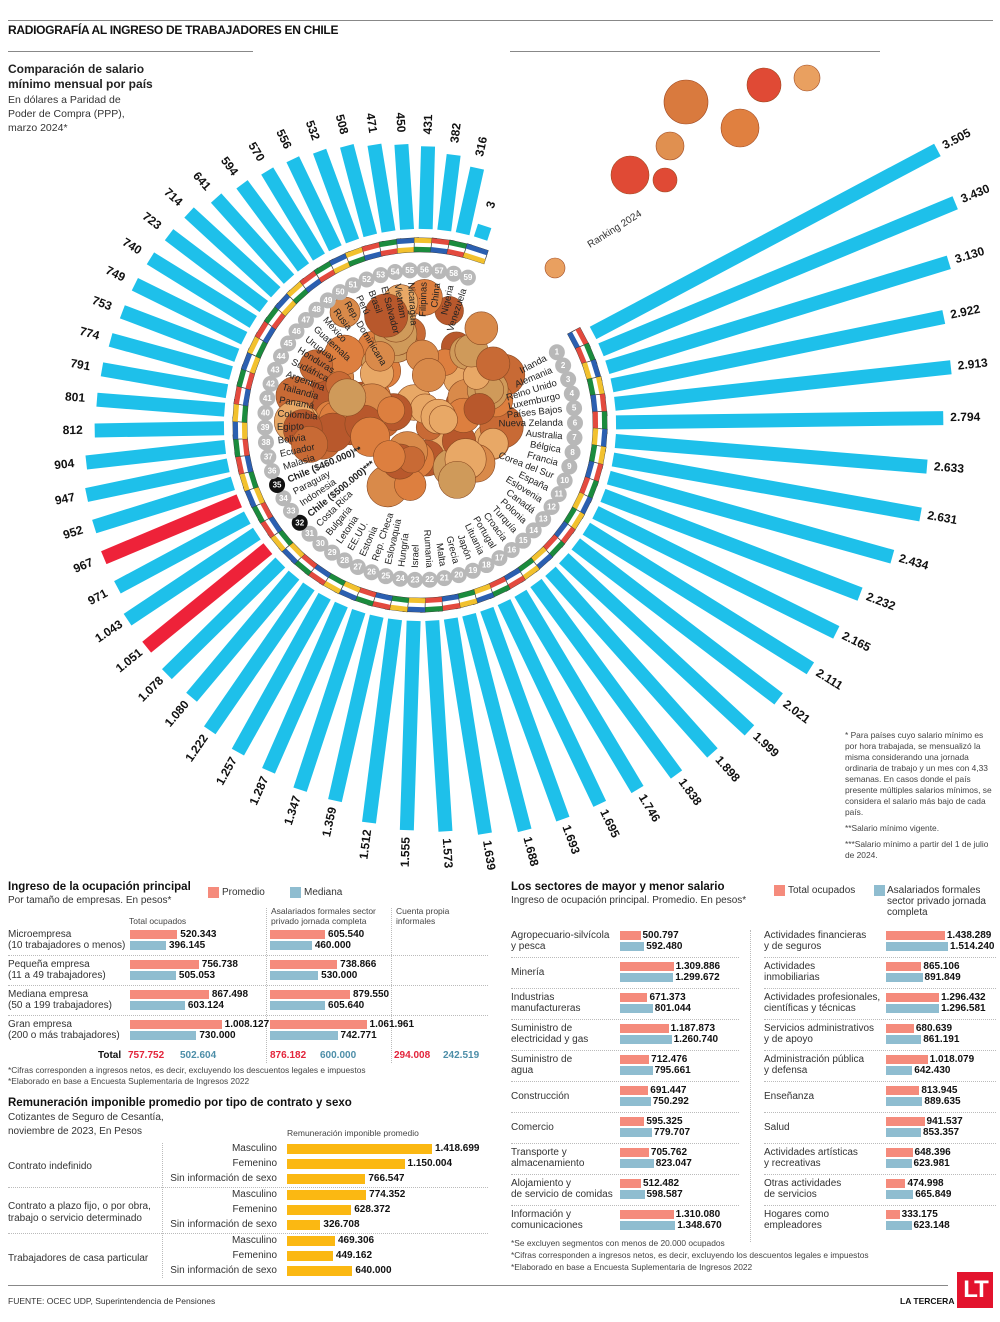  Describe the element at coordinates (919, 1214) in the screenshot. I see `value-total-ocupados: 333.175` at that location.